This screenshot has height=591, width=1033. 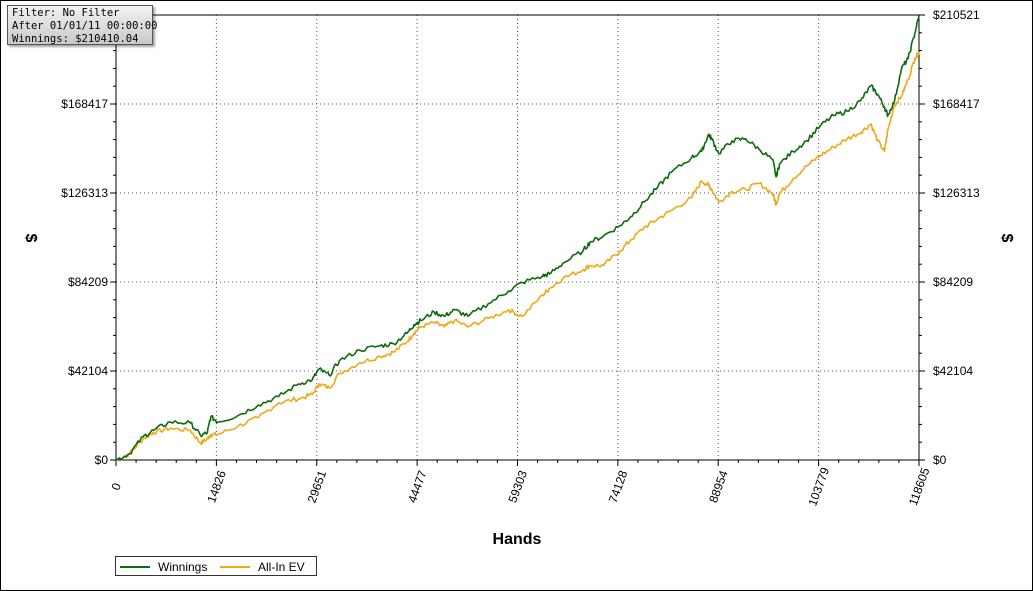 What do you see at coordinates (281, 567) in the screenshot?
I see `legend-label-allin-ev: All-In EV` at bounding box center [281, 567].